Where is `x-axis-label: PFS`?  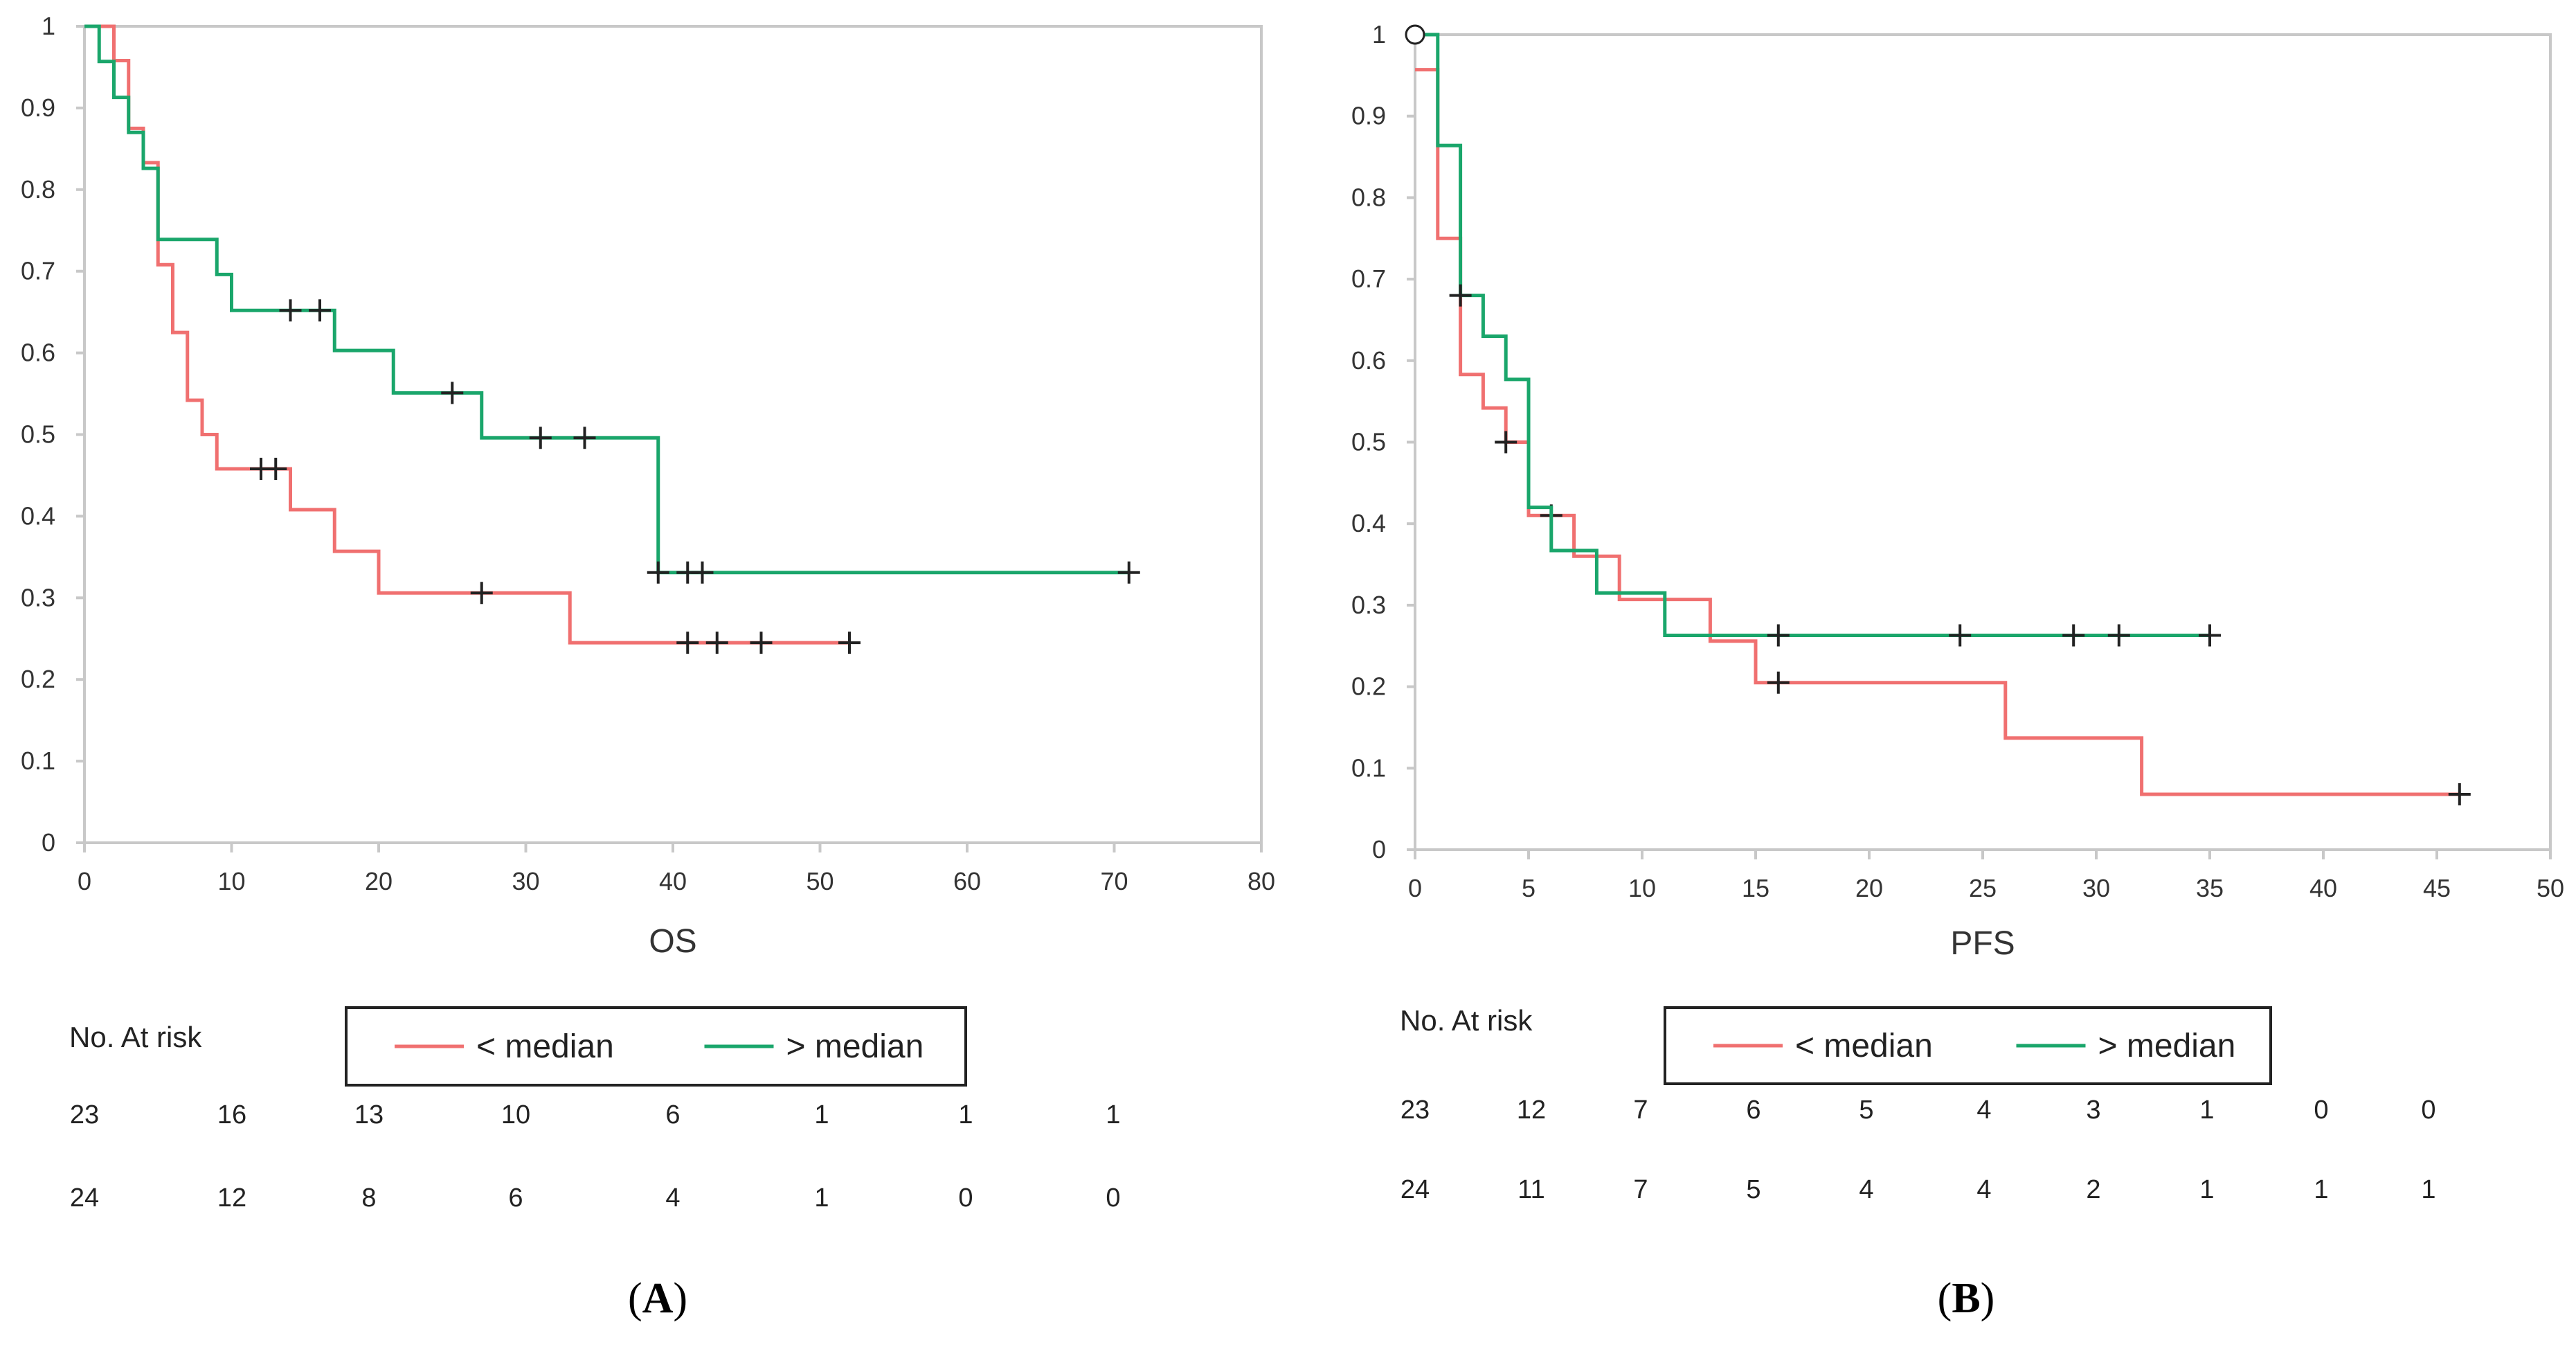
x-axis-label: PFS is located at coordinates (1983, 943).